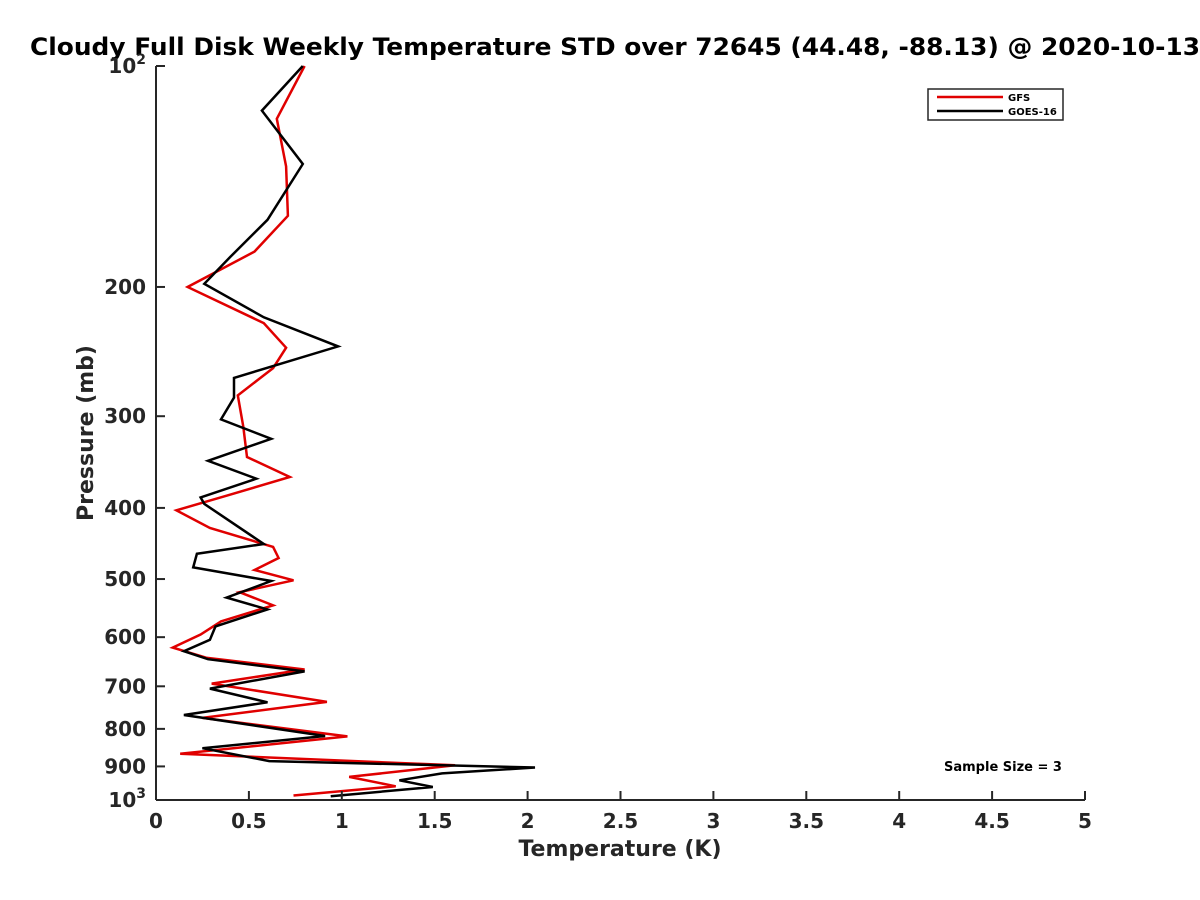 The width and height of the screenshot is (1200, 900). Describe the element at coordinates (156, 821) in the screenshot. I see `x-tick-label: 0` at that location.